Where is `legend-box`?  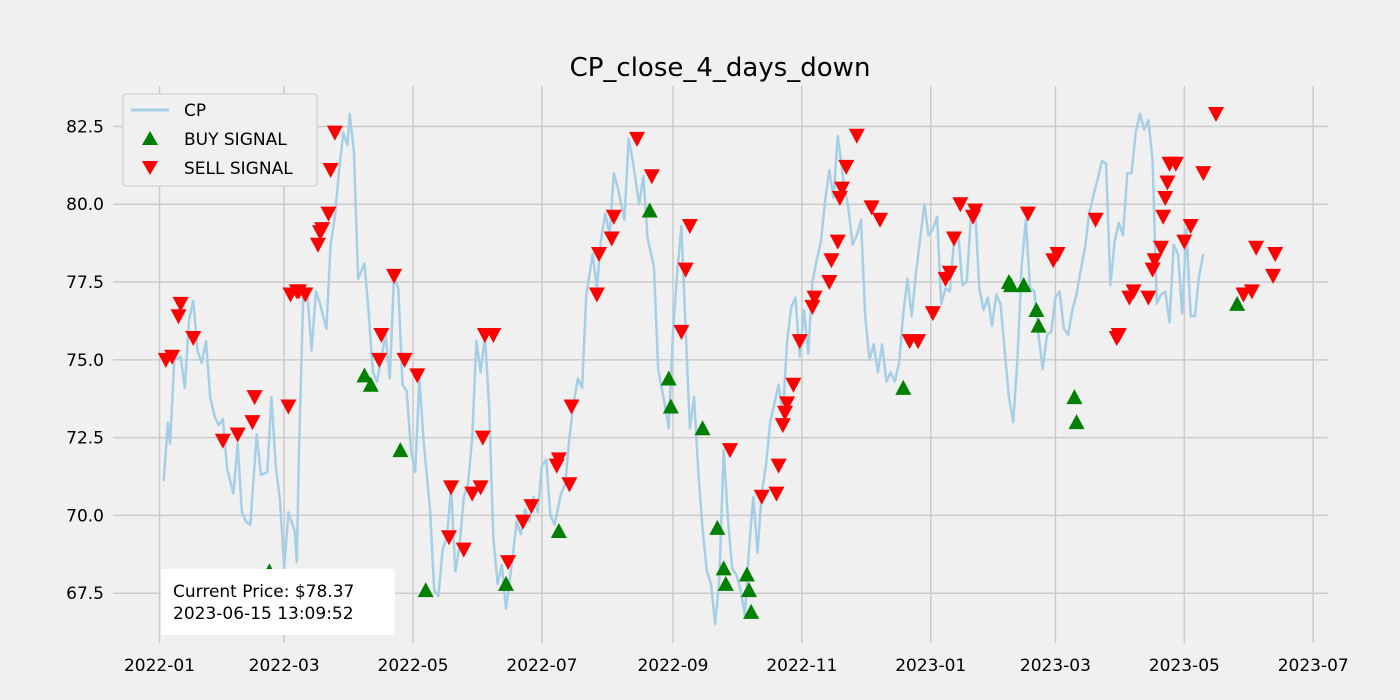
legend-box is located at coordinates (220, 140).